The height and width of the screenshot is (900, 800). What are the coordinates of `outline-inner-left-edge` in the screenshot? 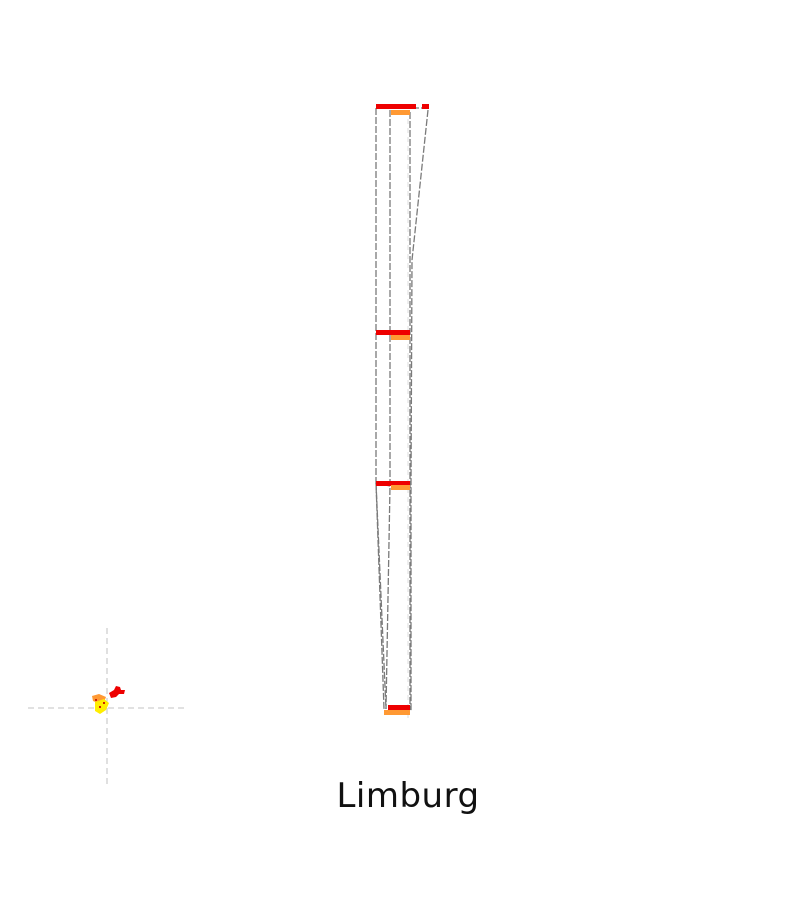 It's located at (388, 410).